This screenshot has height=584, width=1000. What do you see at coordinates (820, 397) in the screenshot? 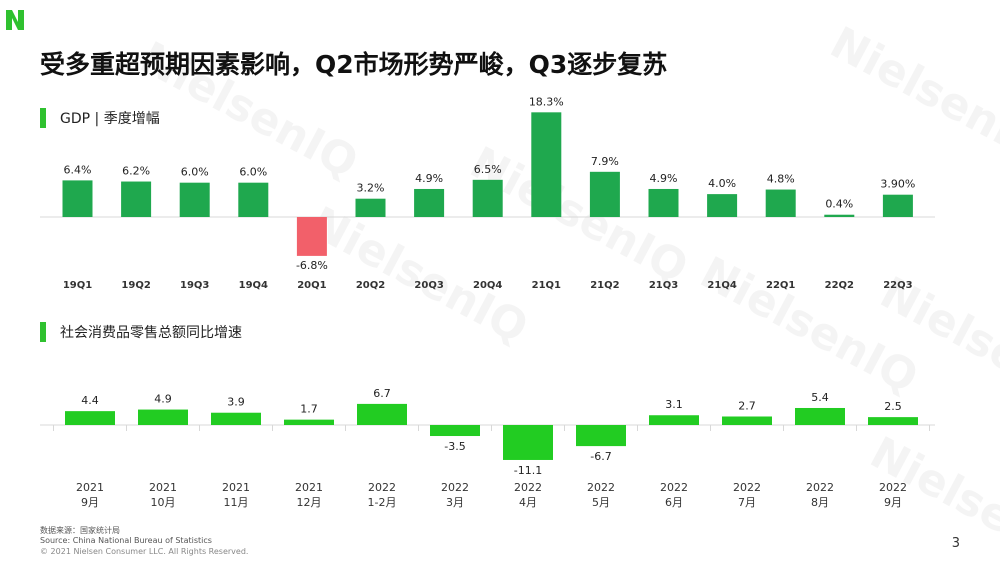
I see `retail-data-label: 5.4` at bounding box center [820, 397].